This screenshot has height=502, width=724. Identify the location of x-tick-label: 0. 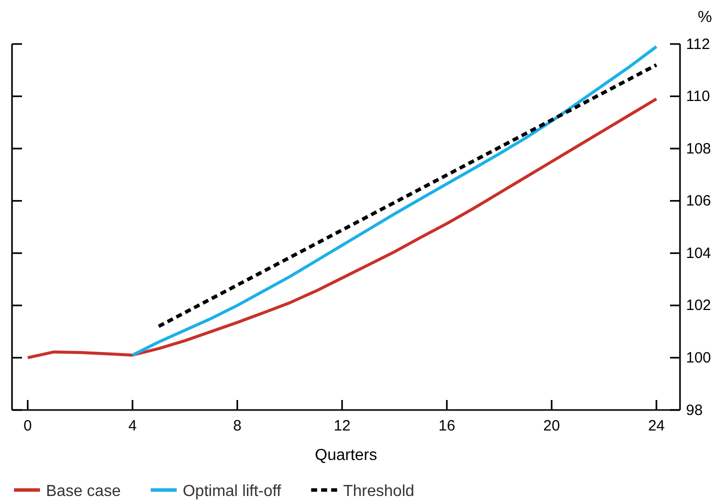
(28, 426).